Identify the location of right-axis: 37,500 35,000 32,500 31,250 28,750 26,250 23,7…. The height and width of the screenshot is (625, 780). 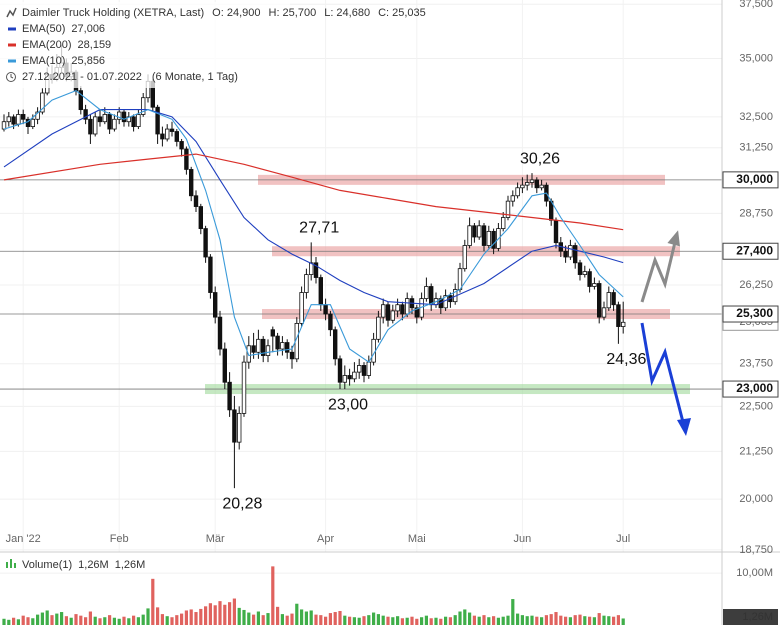
(750, 312).